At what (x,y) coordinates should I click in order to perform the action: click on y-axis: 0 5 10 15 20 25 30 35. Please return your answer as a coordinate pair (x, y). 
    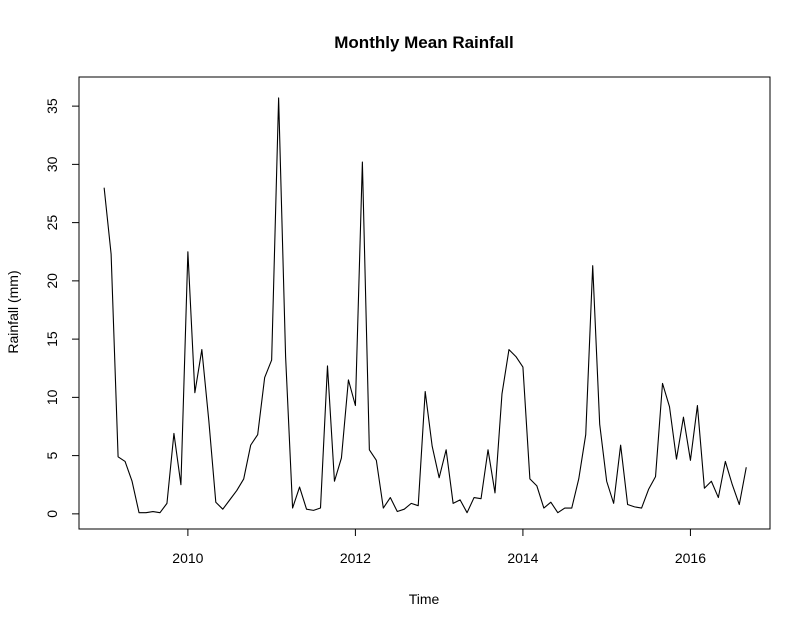
    Looking at the image, I should click on (62, 308).